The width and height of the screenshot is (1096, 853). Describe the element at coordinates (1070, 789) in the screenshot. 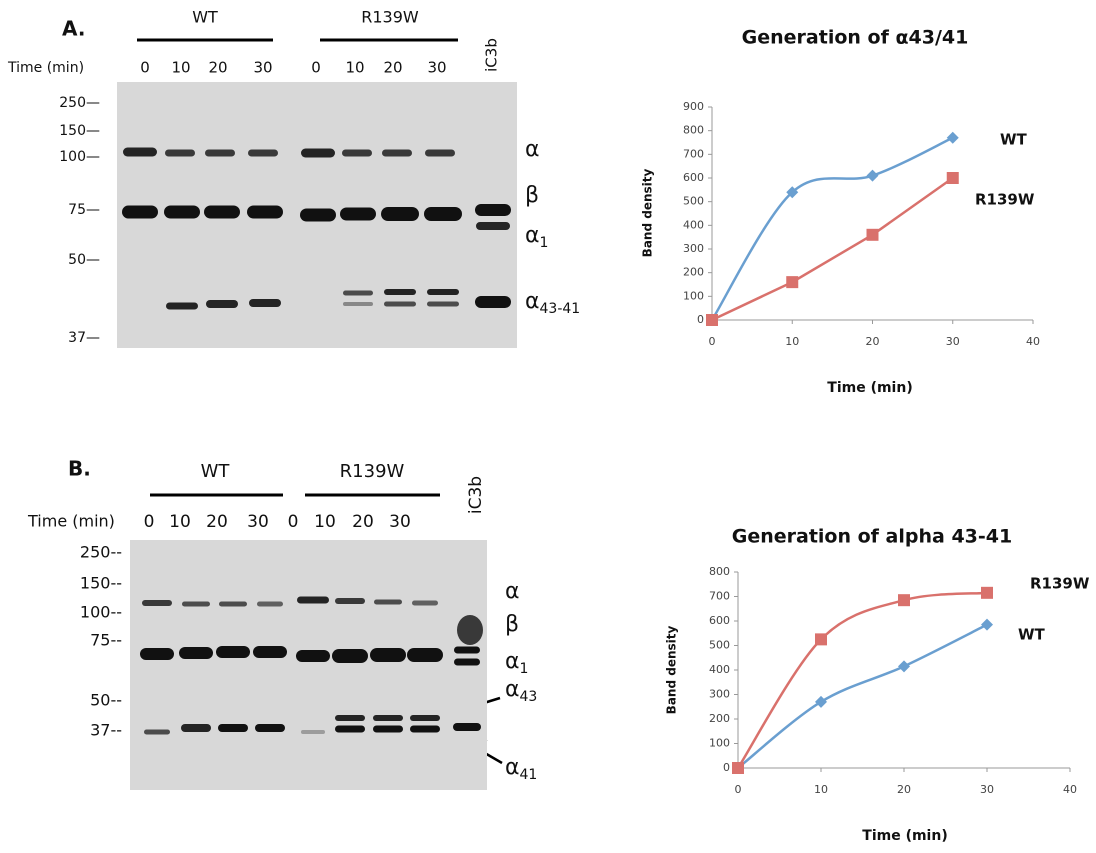

I see `x-tick-label: 40` at that location.